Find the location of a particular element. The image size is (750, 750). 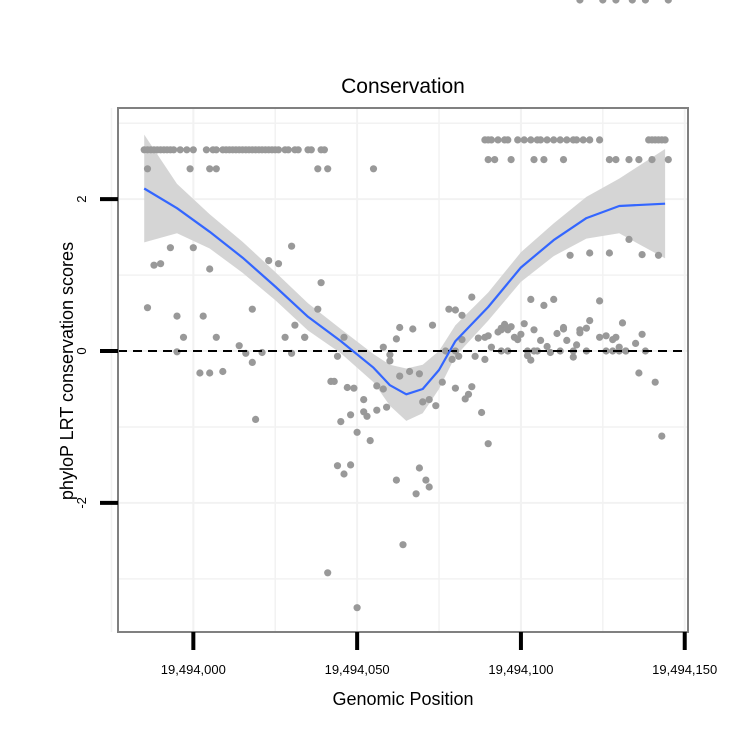

x-tick-label: 19,494,150 is located at coordinates (684, 669).